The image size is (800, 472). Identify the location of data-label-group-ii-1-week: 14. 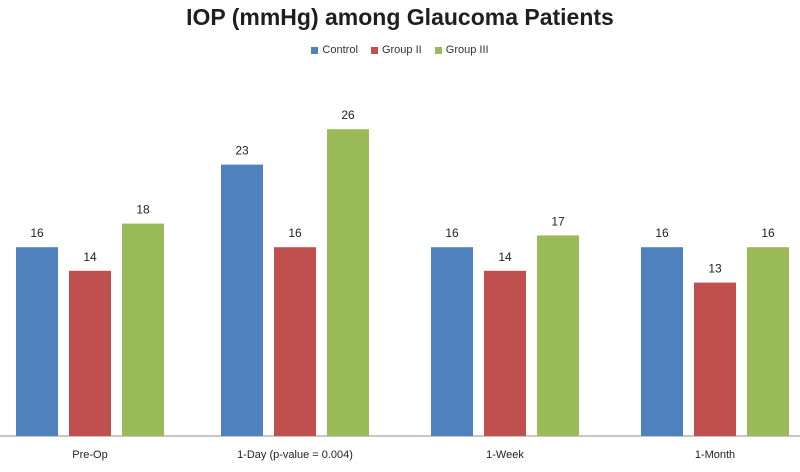
(505, 257).